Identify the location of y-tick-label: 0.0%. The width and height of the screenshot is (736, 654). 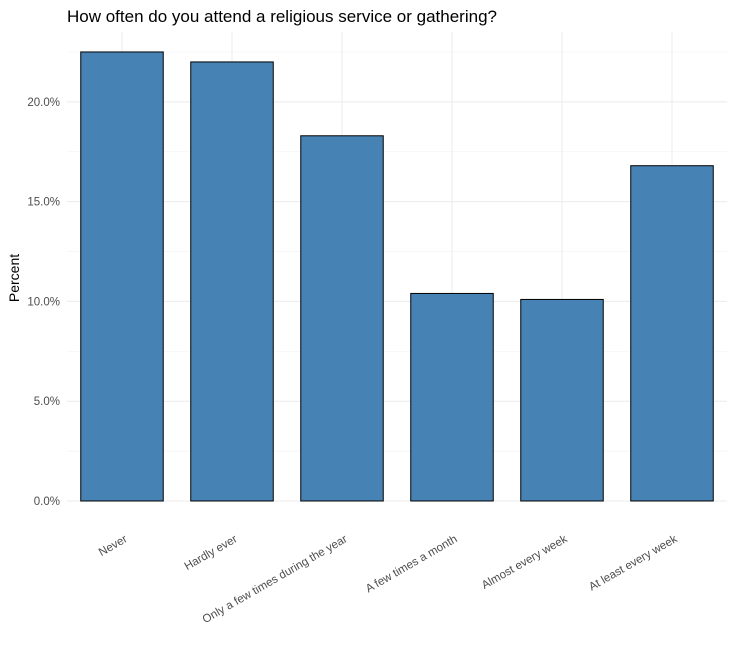
(47, 502).